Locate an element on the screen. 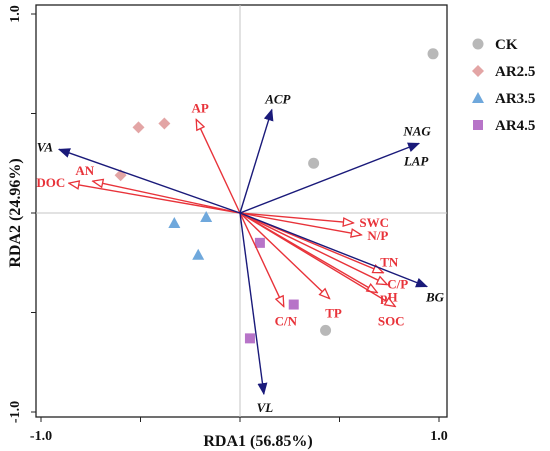  env-label-n-p: N/P is located at coordinates (377, 235).